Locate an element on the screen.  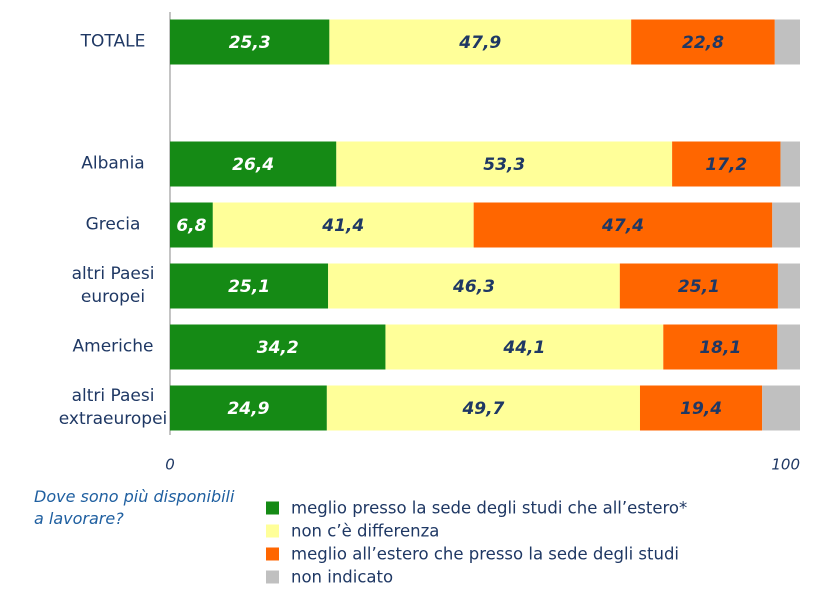
legend-label: non c’è differenza is located at coordinates (365, 531).